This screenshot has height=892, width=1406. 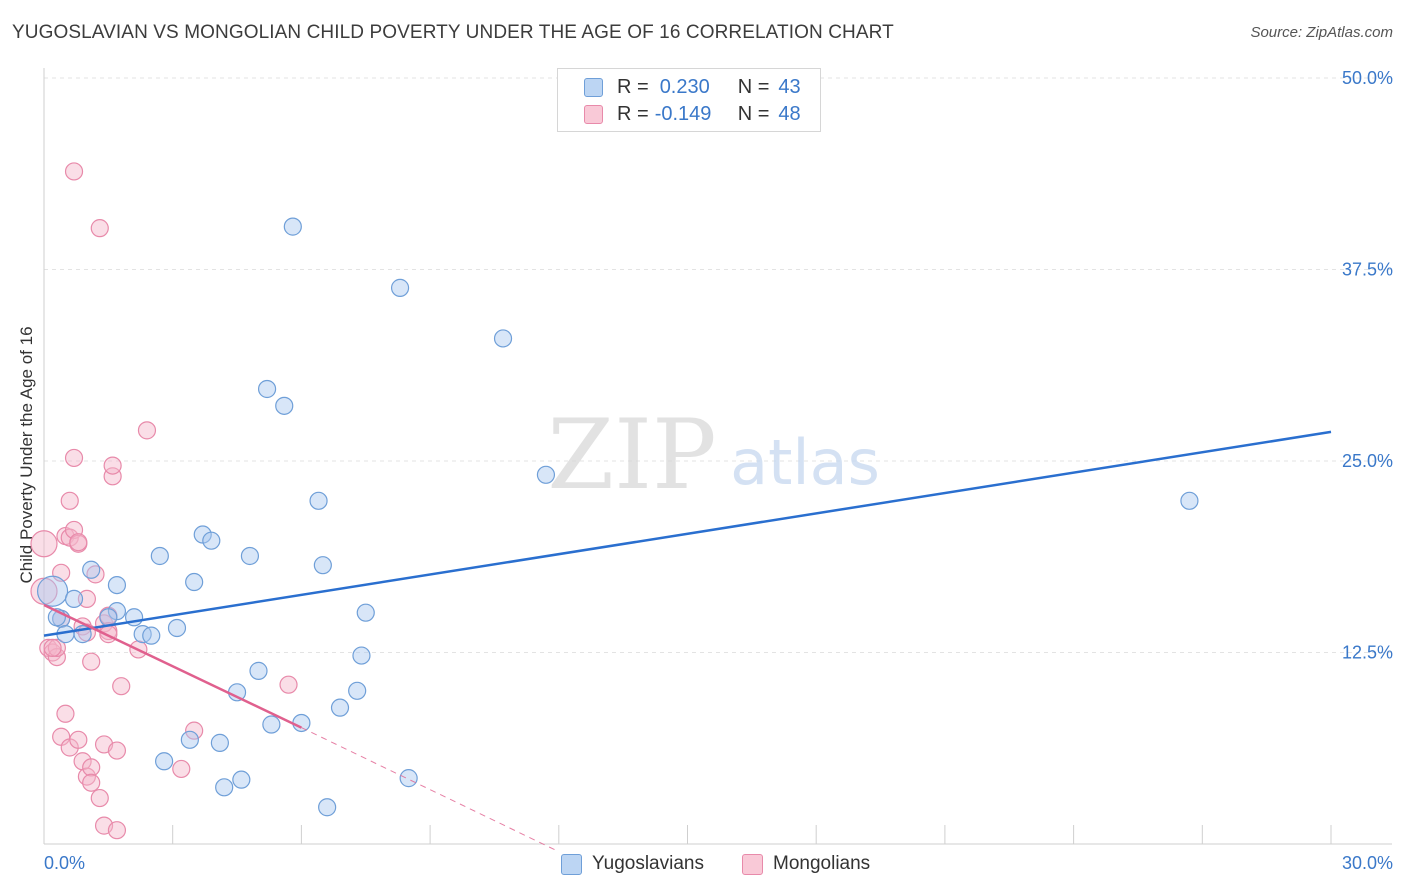 I want to click on watermark: ZIP atlas, so click(x=713, y=455).